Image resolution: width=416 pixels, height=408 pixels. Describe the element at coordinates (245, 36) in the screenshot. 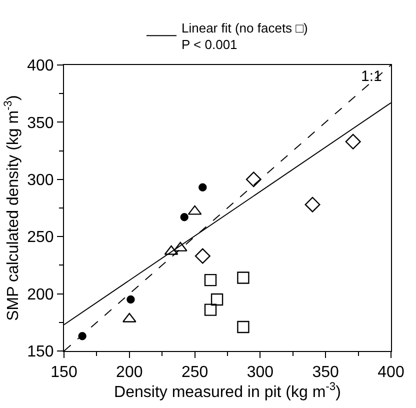

I see `legend-label: Linear fit (no facets □) P < 0.001` at that location.